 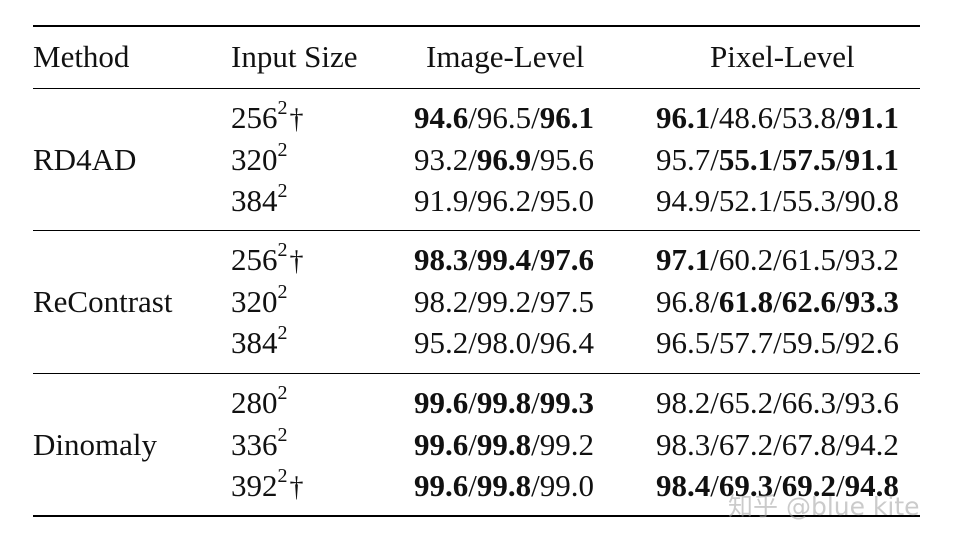 What do you see at coordinates (871, 342) in the screenshot?
I see `metric-value: 92.6` at bounding box center [871, 342].